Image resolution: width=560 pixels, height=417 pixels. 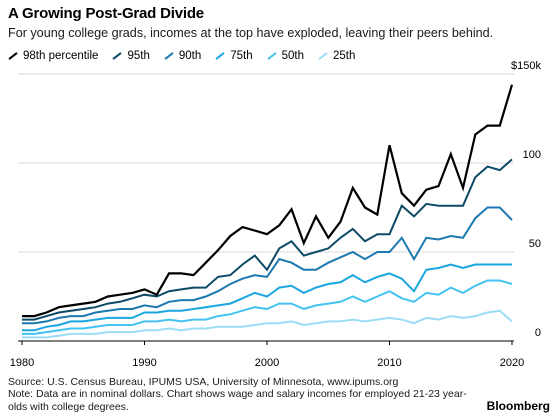 What do you see at coordinates (106, 13) in the screenshot?
I see `chart-title: A Growing Post-Grad Divide` at bounding box center [106, 13].